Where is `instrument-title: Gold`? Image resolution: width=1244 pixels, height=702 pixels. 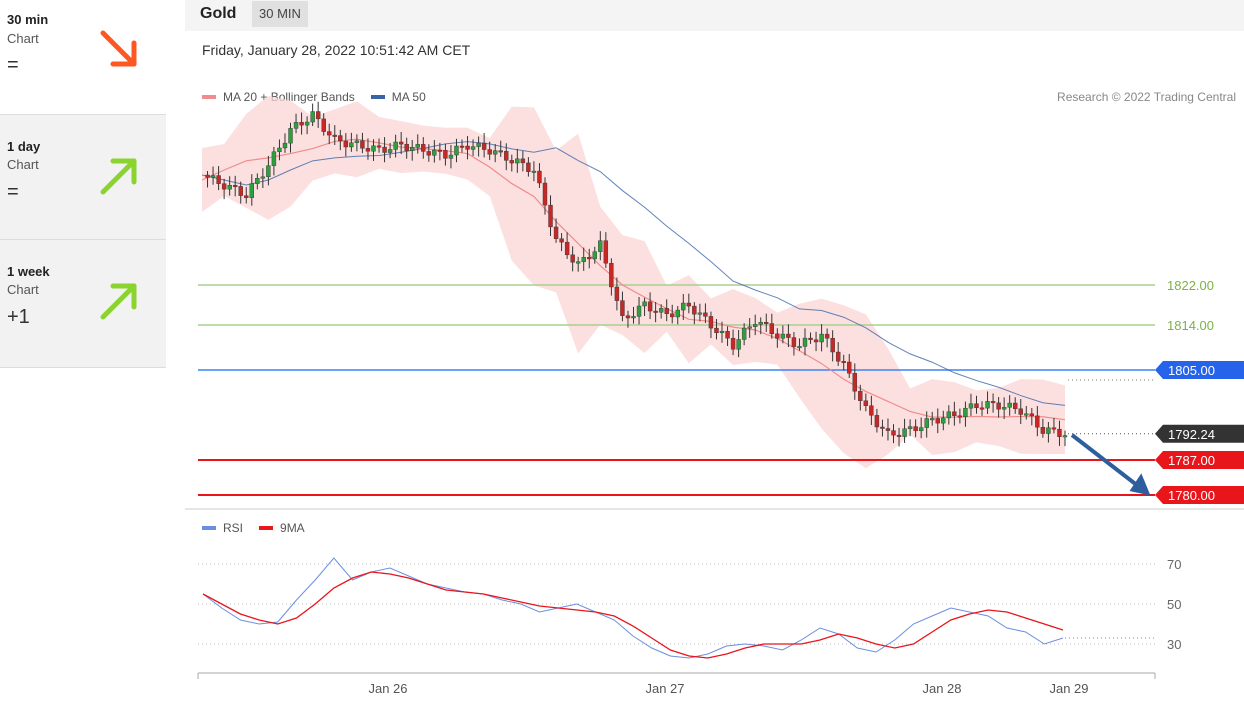 instrument-title: Gold is located at coordinates (218, 13).